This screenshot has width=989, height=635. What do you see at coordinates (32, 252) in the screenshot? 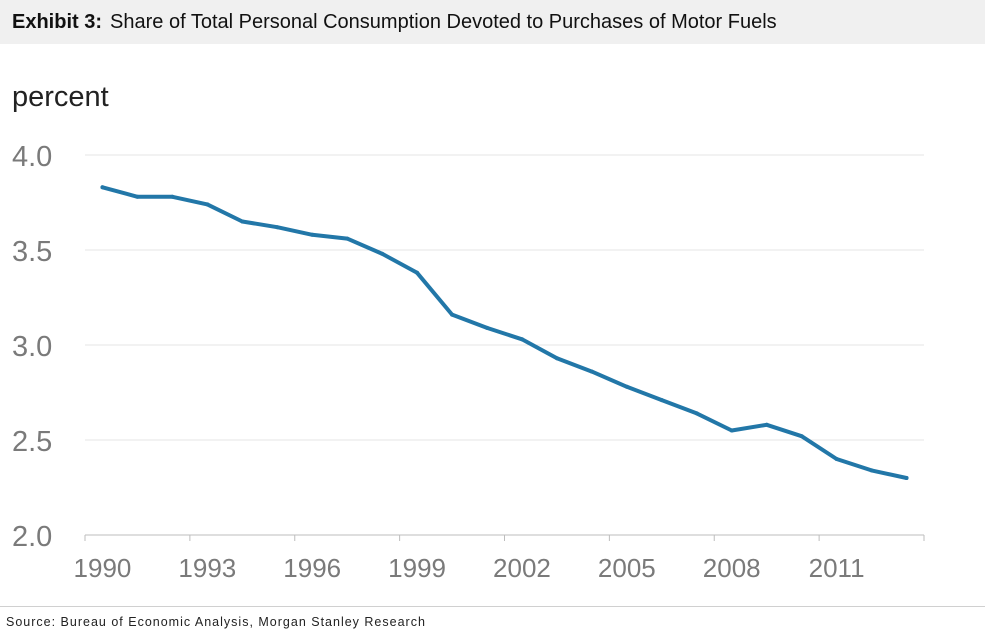
I see `y-tick-label: 3.5` at bounding box center [32, 252].